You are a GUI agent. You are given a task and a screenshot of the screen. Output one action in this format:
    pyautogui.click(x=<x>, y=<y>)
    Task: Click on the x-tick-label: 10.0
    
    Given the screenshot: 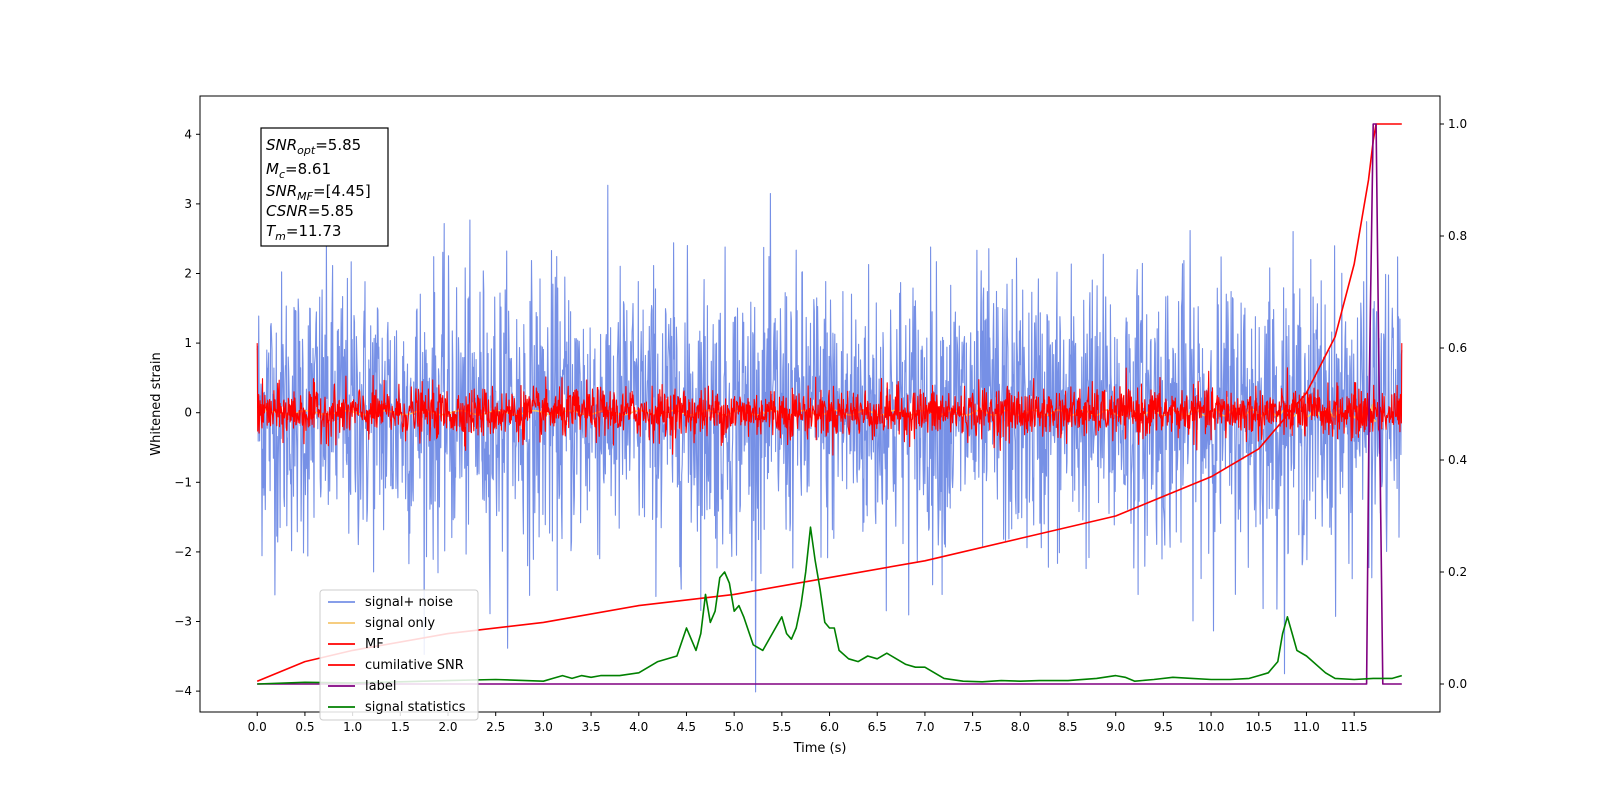 What is the action you would take?
    pyautogui.click(x=1211, y=727)
    